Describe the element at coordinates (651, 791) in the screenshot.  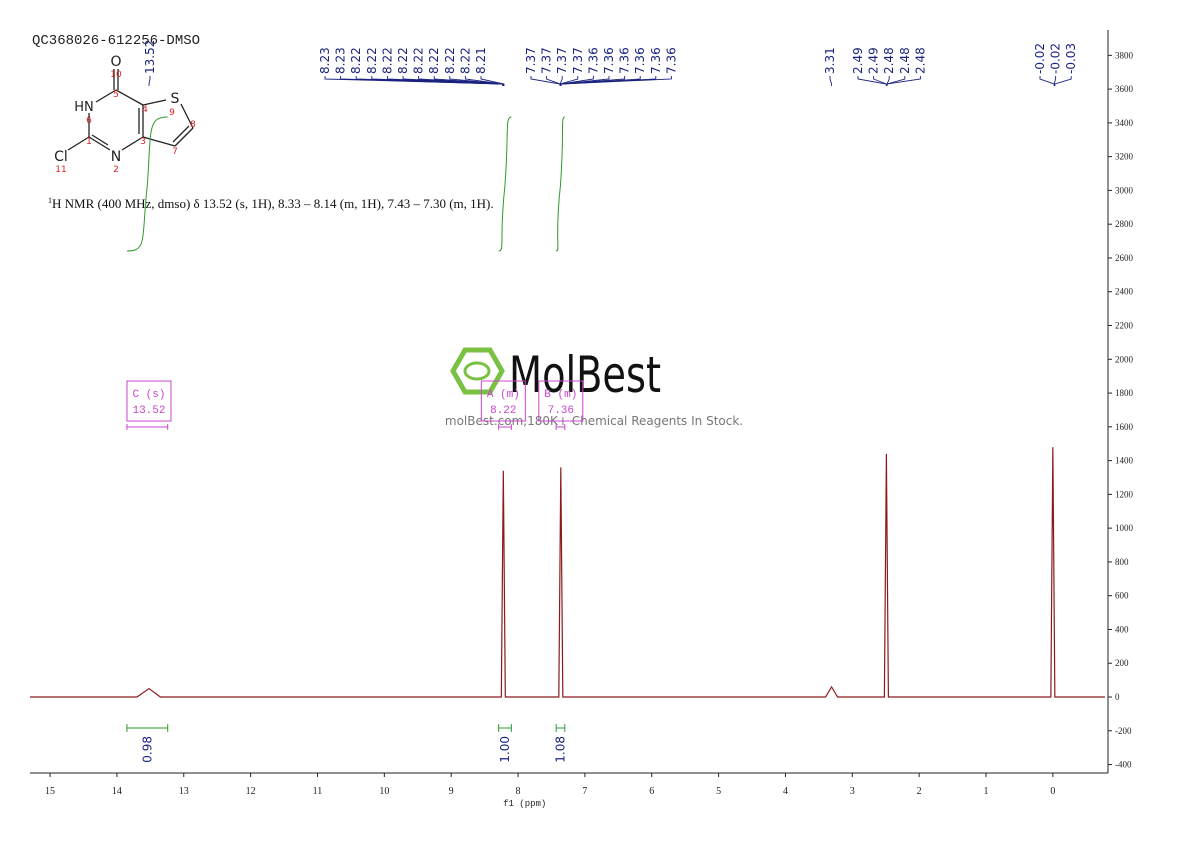
I see `x-tick-label: 6` at that location.